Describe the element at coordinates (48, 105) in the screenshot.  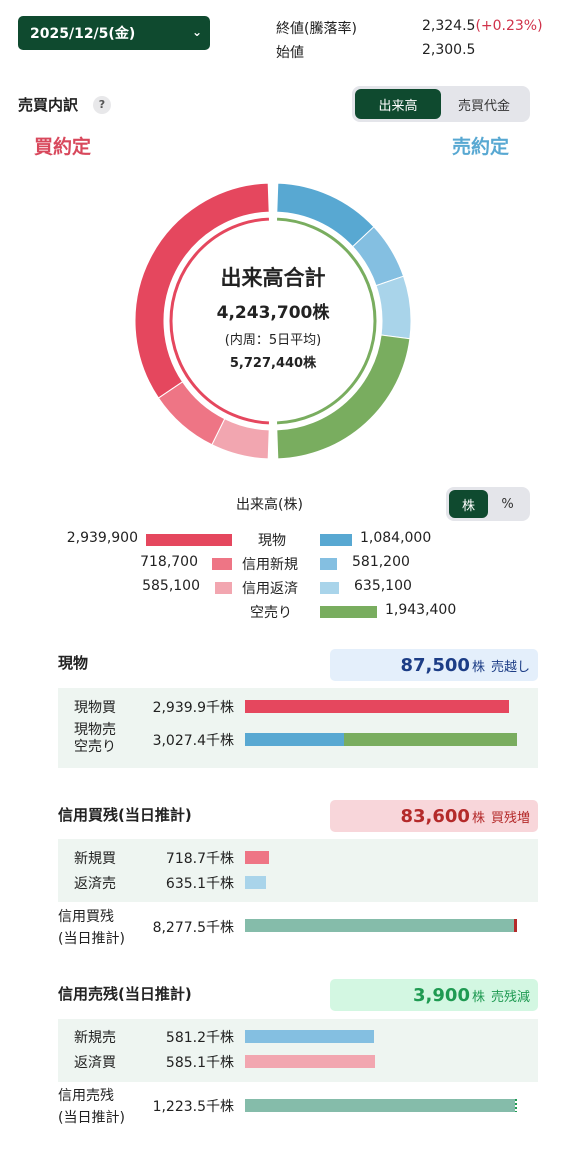
I see `breakdown-title: 売買内訳` at that location.